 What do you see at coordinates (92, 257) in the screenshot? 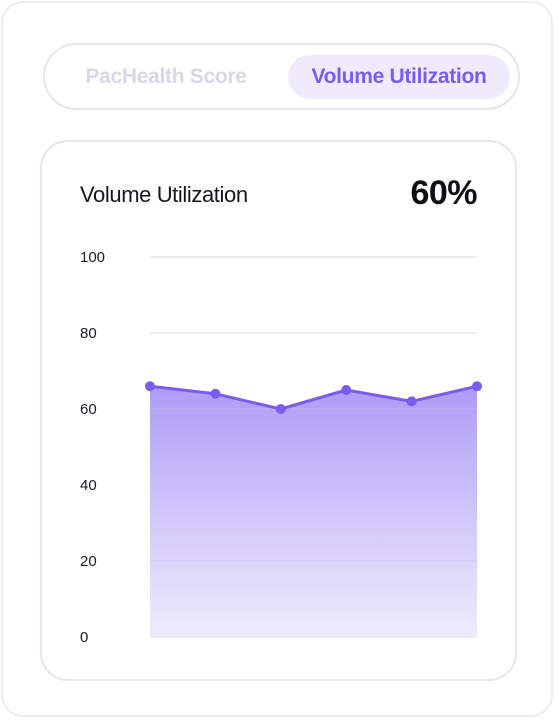
I see `y-tick-label: 100` at bounding box center [92, 257].